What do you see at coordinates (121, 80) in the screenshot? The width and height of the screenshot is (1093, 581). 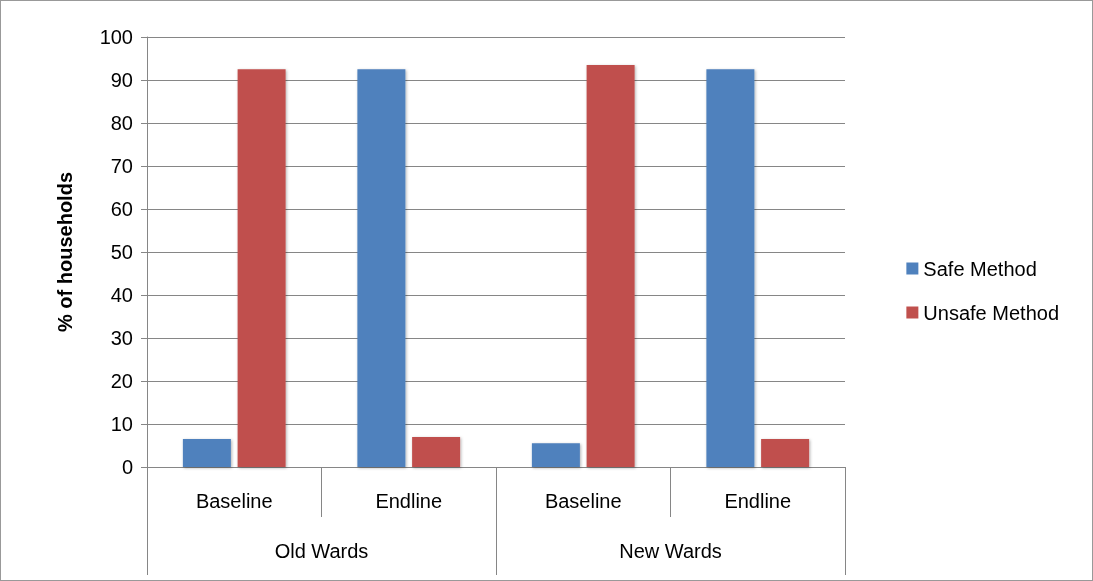 I see `y-tick-label: 90` at bounding box center [121, 80].